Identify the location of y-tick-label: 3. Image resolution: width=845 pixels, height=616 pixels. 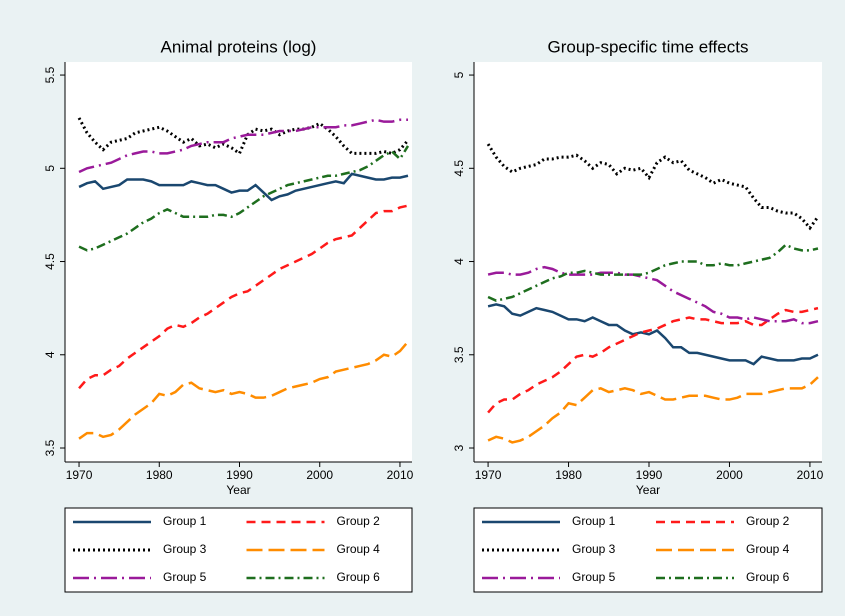
(459, 447).